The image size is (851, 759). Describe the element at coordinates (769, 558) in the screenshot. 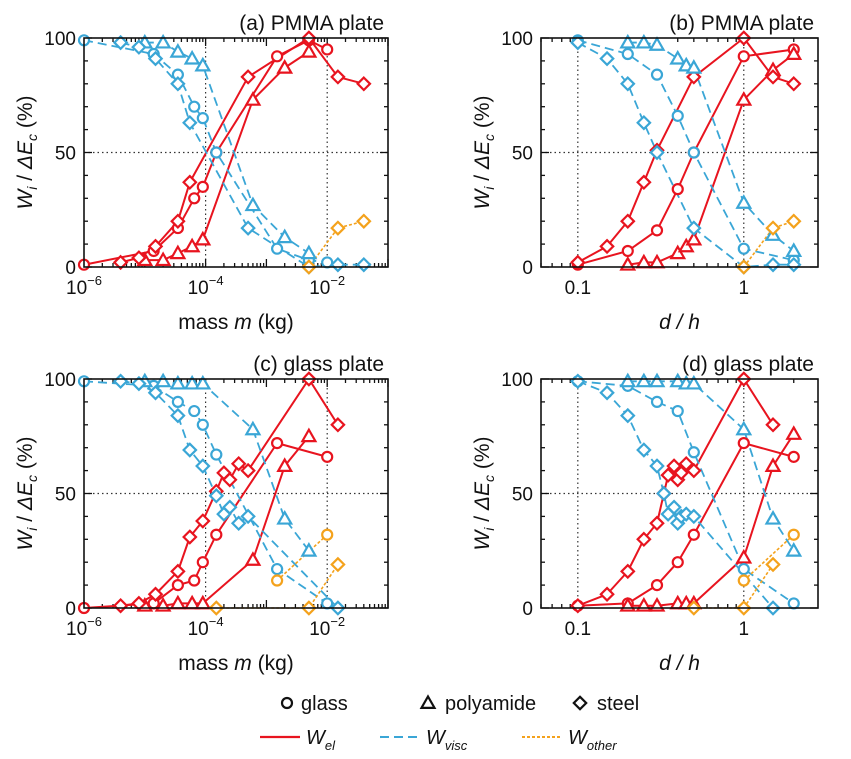

I see `series-line-other-circle` at that location.